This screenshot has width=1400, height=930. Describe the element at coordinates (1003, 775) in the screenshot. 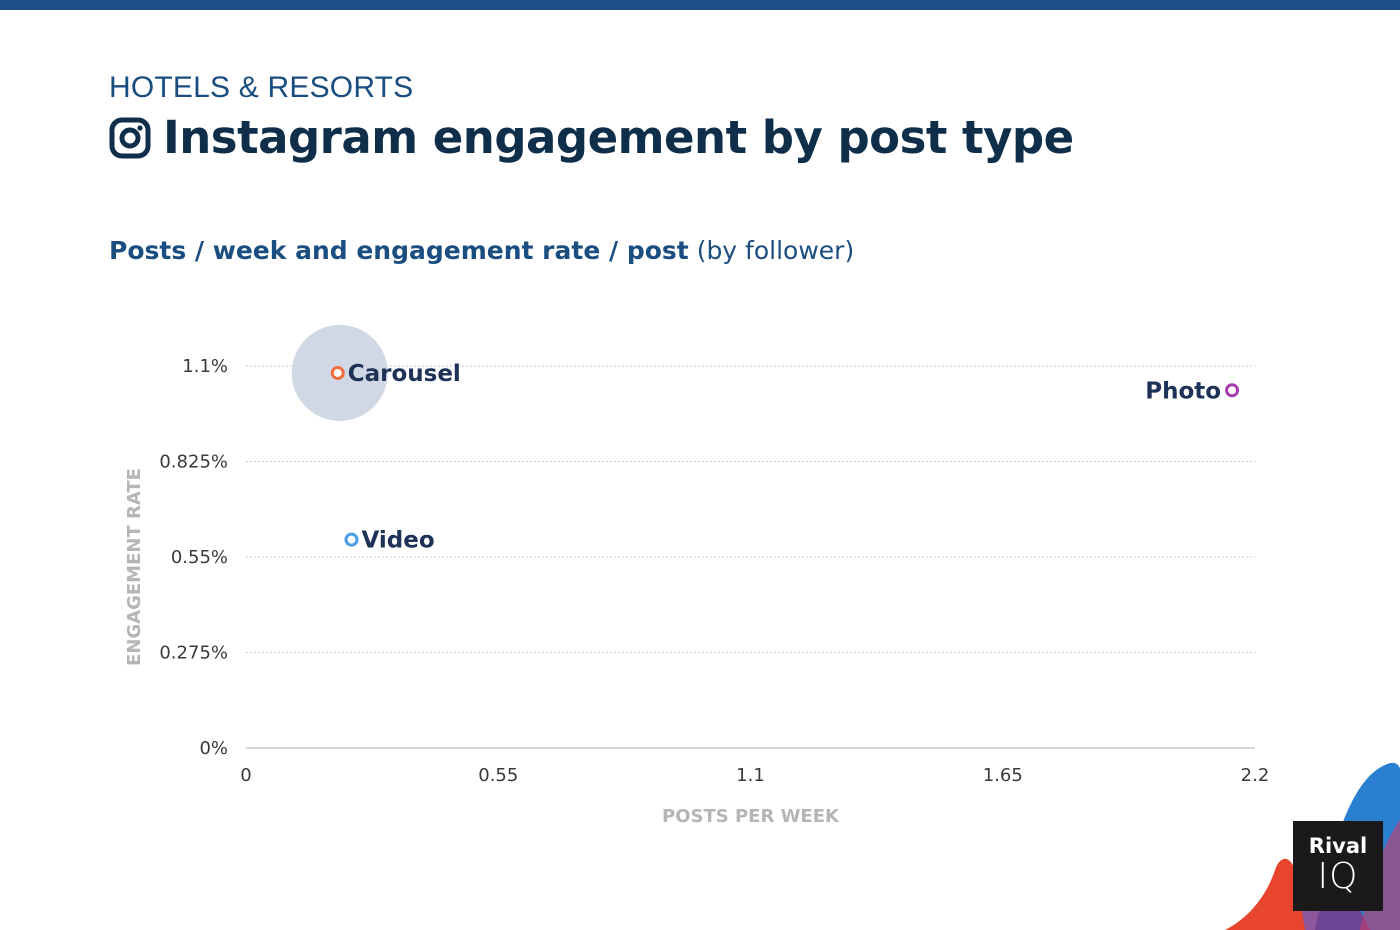

I see `x-tick-label: 1.65` at that location.